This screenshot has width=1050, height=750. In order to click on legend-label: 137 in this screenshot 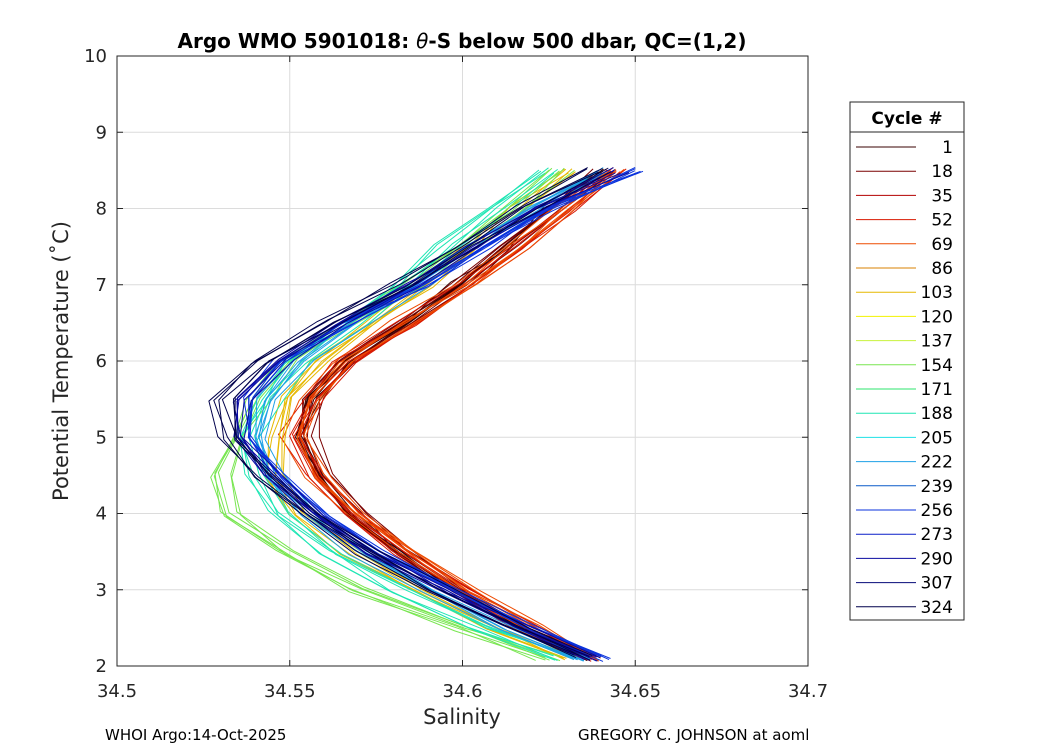, I will do `click(937, 342)`.